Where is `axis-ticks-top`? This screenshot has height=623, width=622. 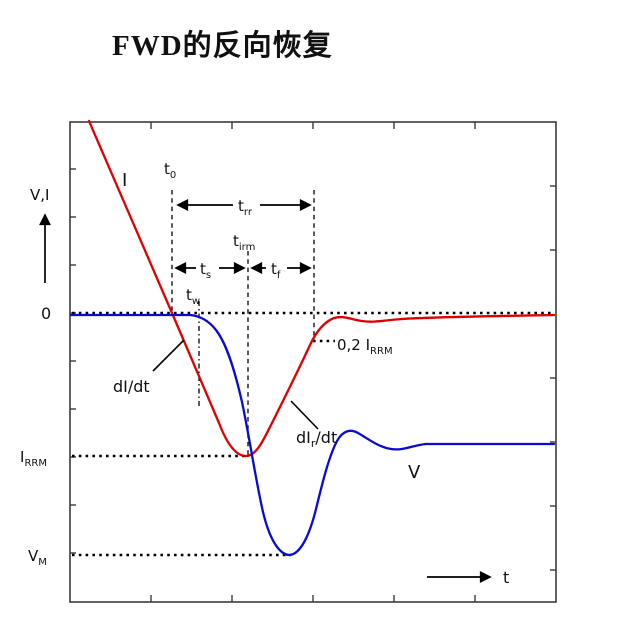 axis-ticks-top is located at coordinates (313, 125).